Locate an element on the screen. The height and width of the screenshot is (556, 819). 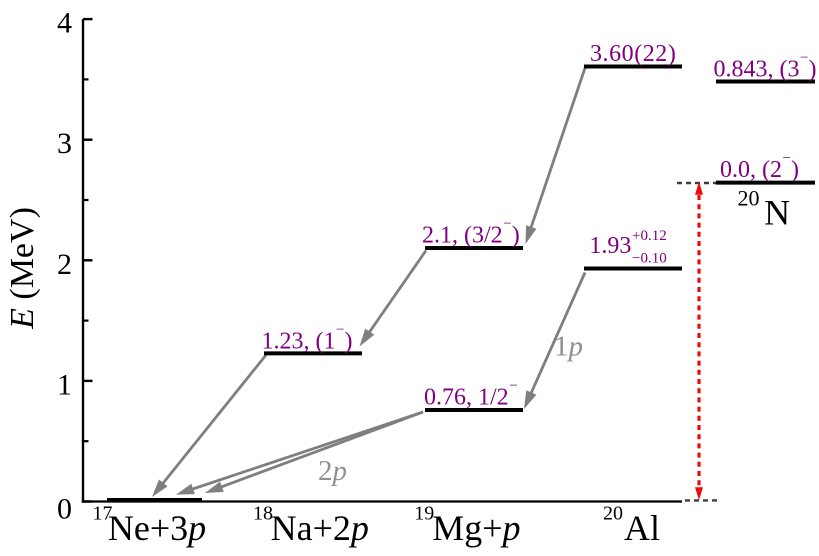
svg-text: 2.1, (3/2 is located at coordinates (462, 236).